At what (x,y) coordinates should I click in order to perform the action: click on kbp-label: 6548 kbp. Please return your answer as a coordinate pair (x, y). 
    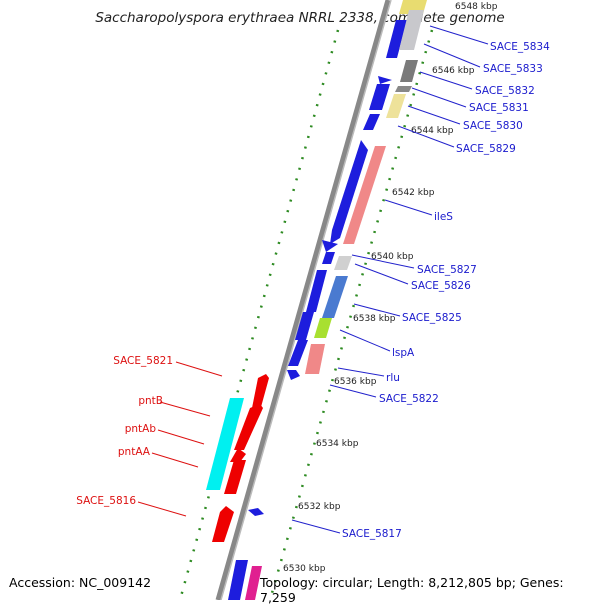
    Looking at the image, I should click on (476, 7).